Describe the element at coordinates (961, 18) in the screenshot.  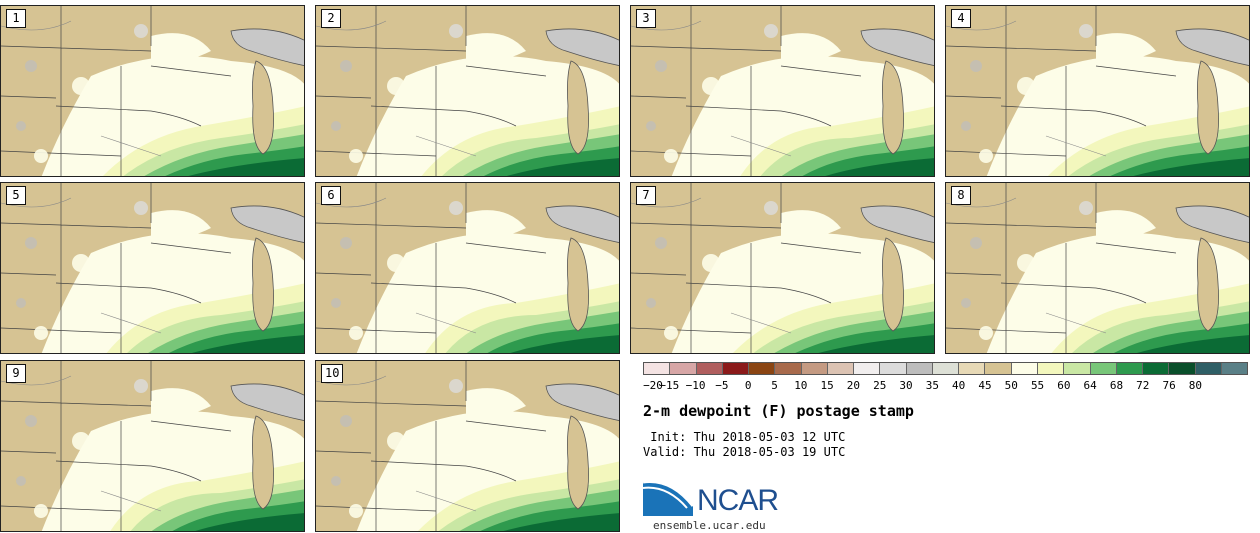
I see `member-number-label: 4` at that location.